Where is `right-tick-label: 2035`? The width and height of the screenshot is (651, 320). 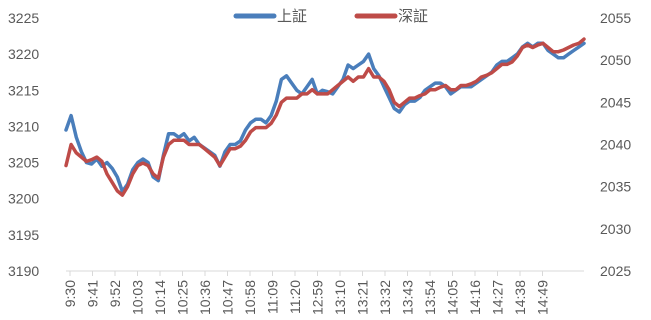
right-tick-label: 2035 is located at coordinates (615, 187).